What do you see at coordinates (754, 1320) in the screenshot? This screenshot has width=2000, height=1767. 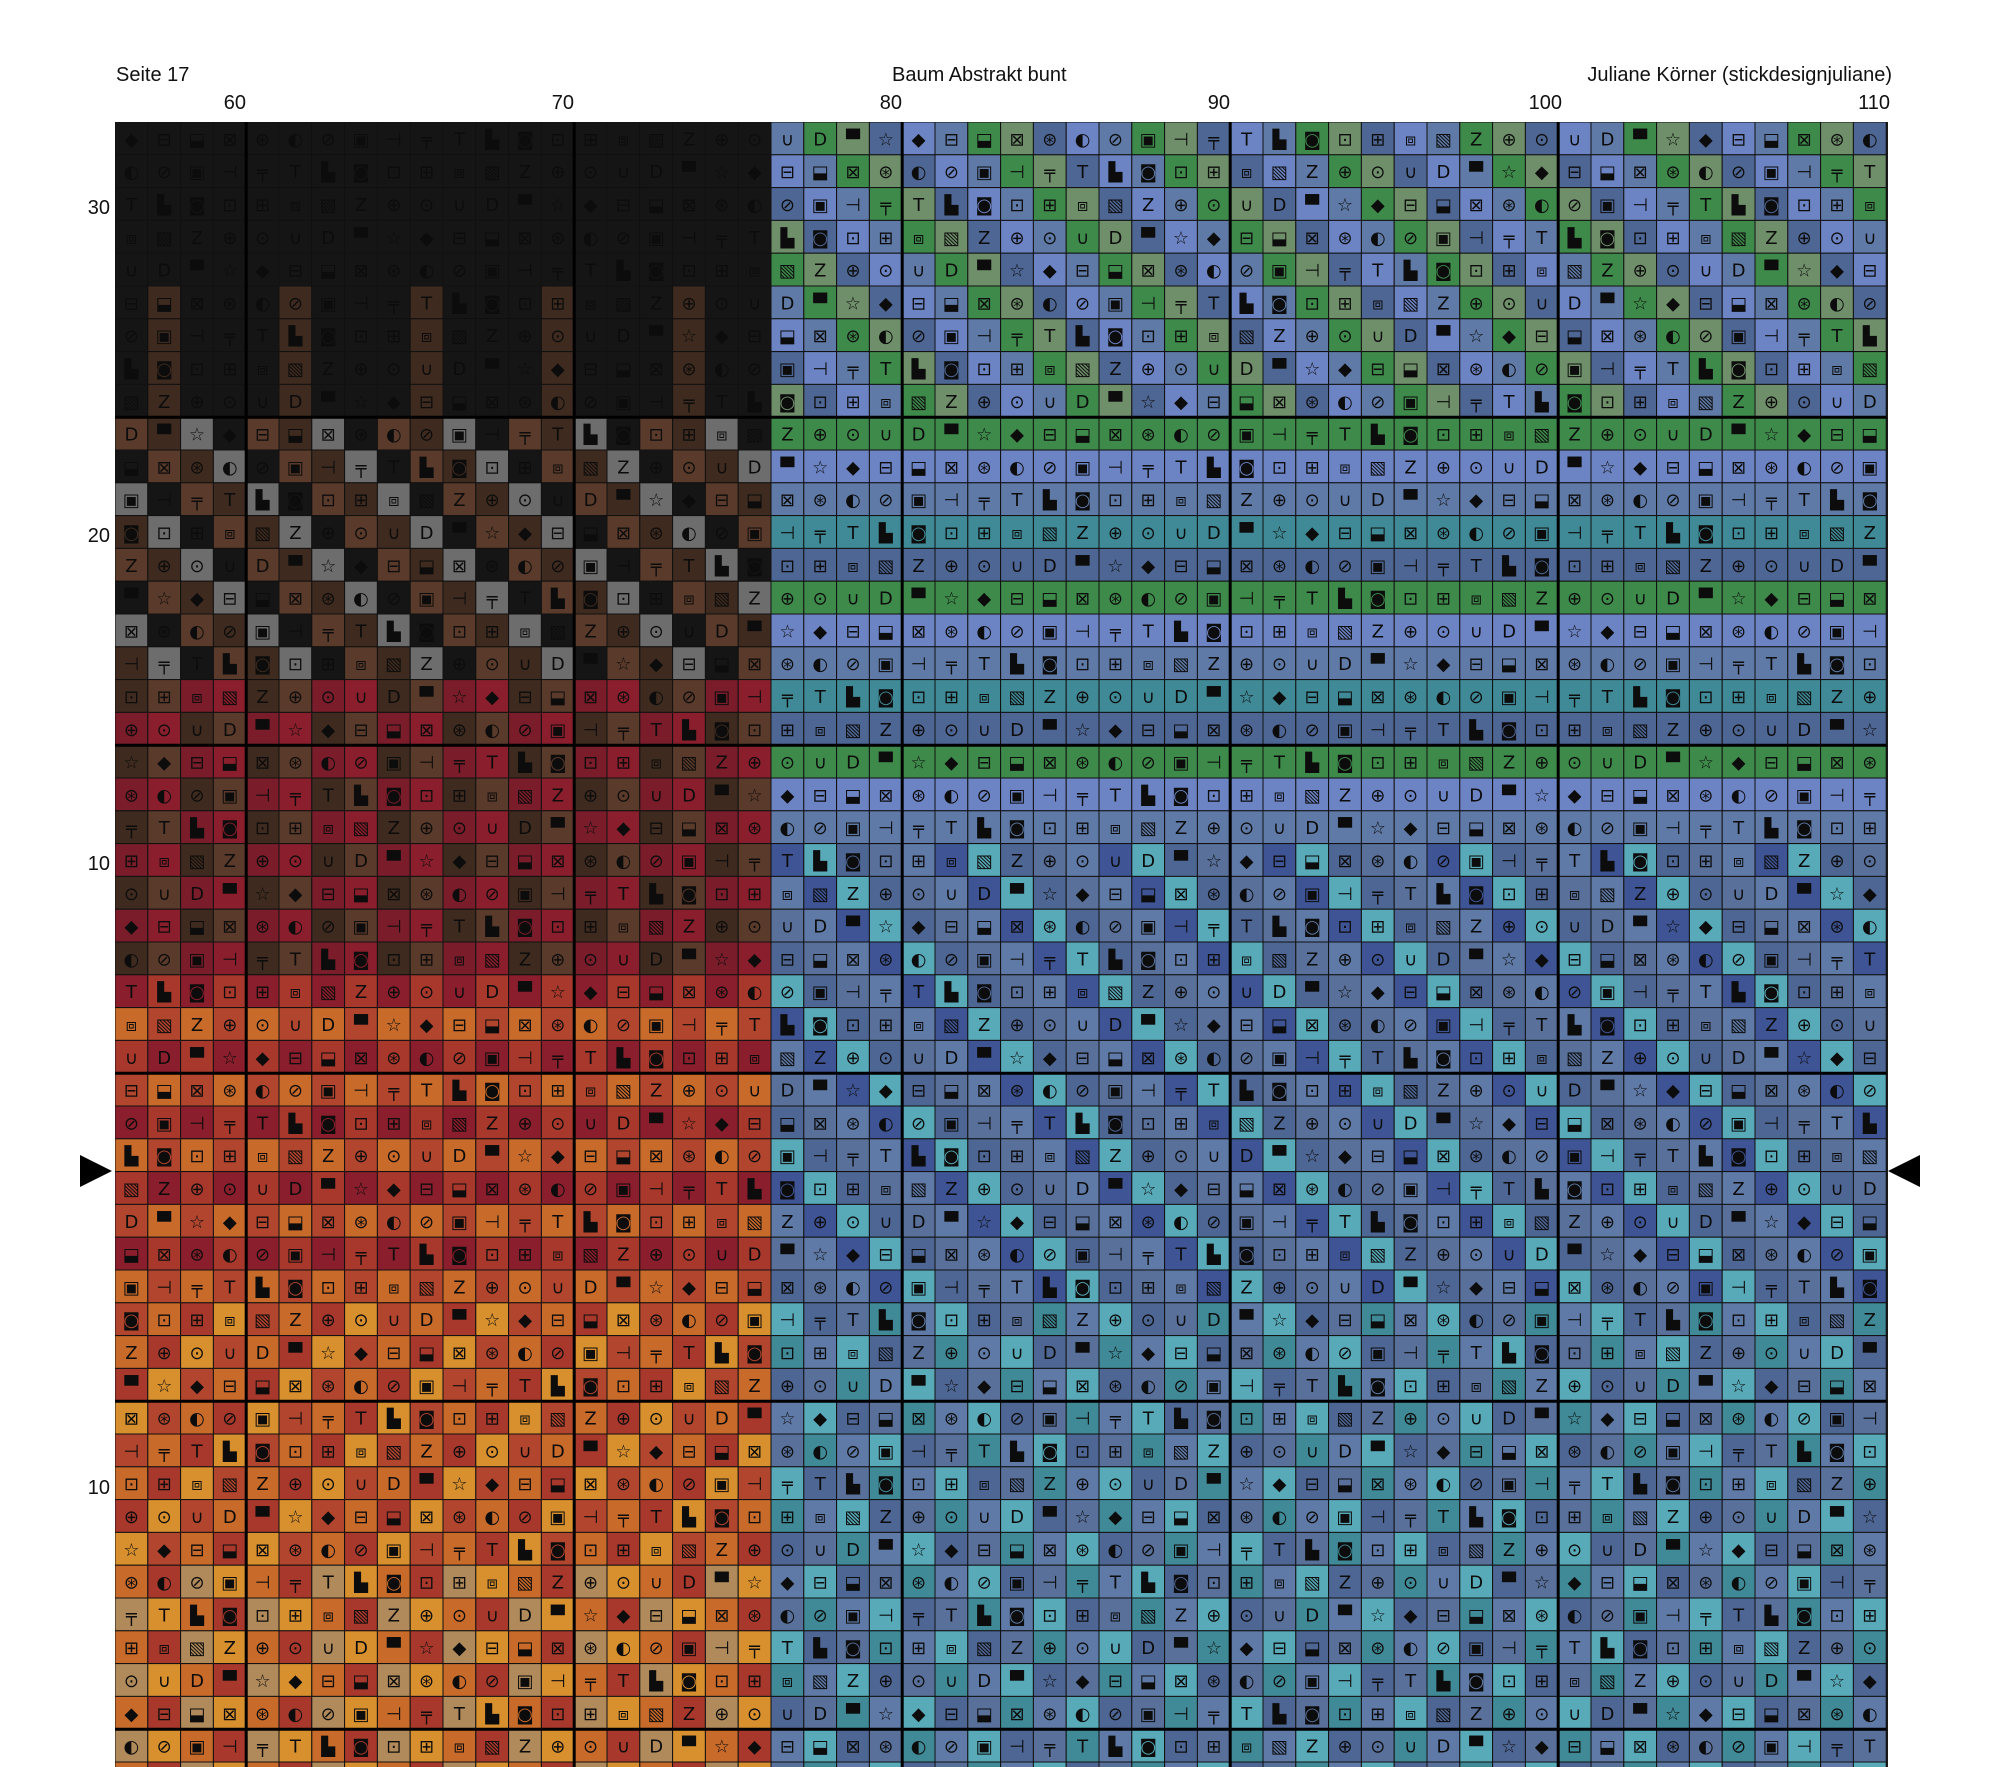 I see `stitch-symbol: ▣` at bounding box center [754, 1320].